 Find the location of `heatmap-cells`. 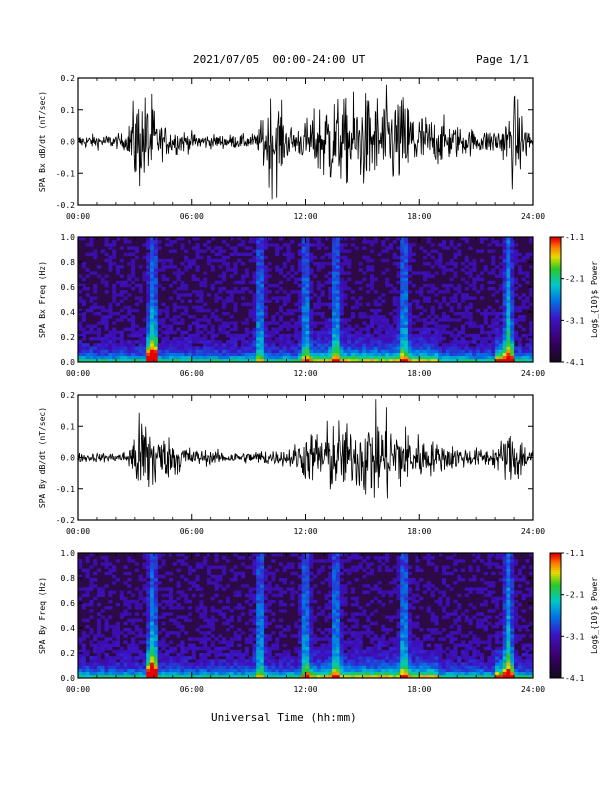

heatmap-cells is located at coordinates (306, 300).